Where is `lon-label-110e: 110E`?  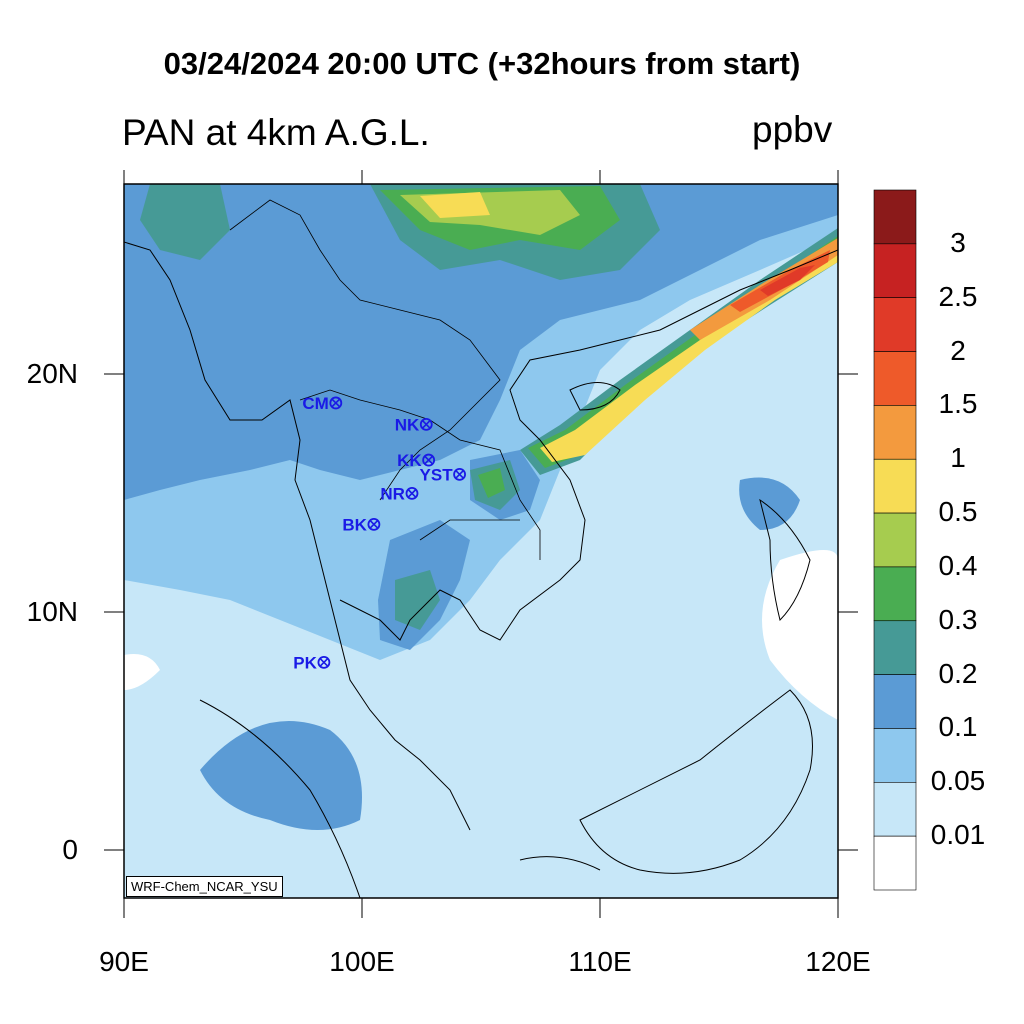 lon-label-110e: 110E is located at coordinates (600, 961).